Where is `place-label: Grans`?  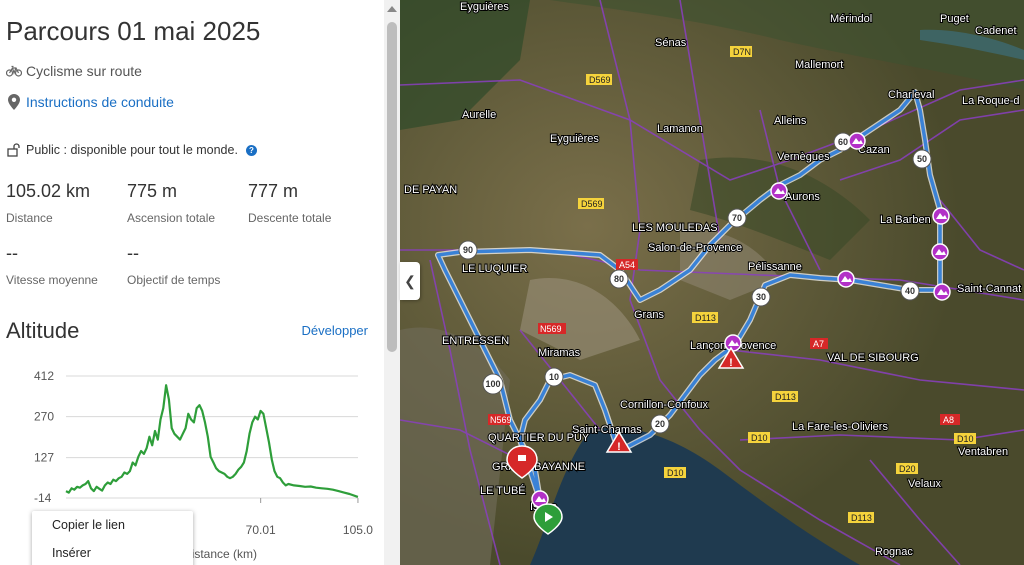
place-label: Grans is located at coordinates (649, 315).